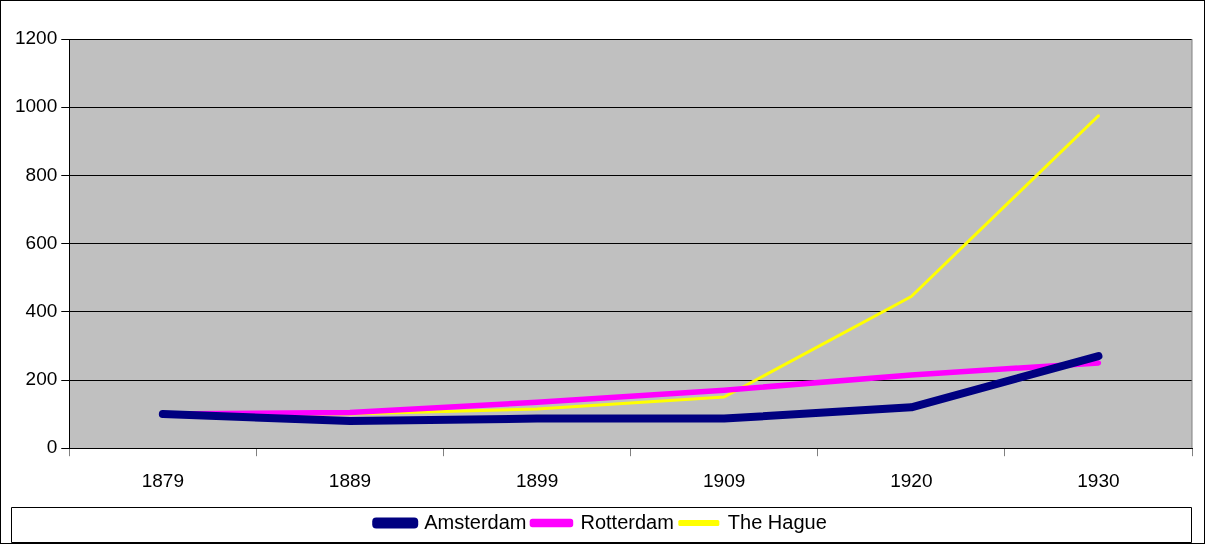  I want to click on x-tick-label: 1920, so click(911, 480).